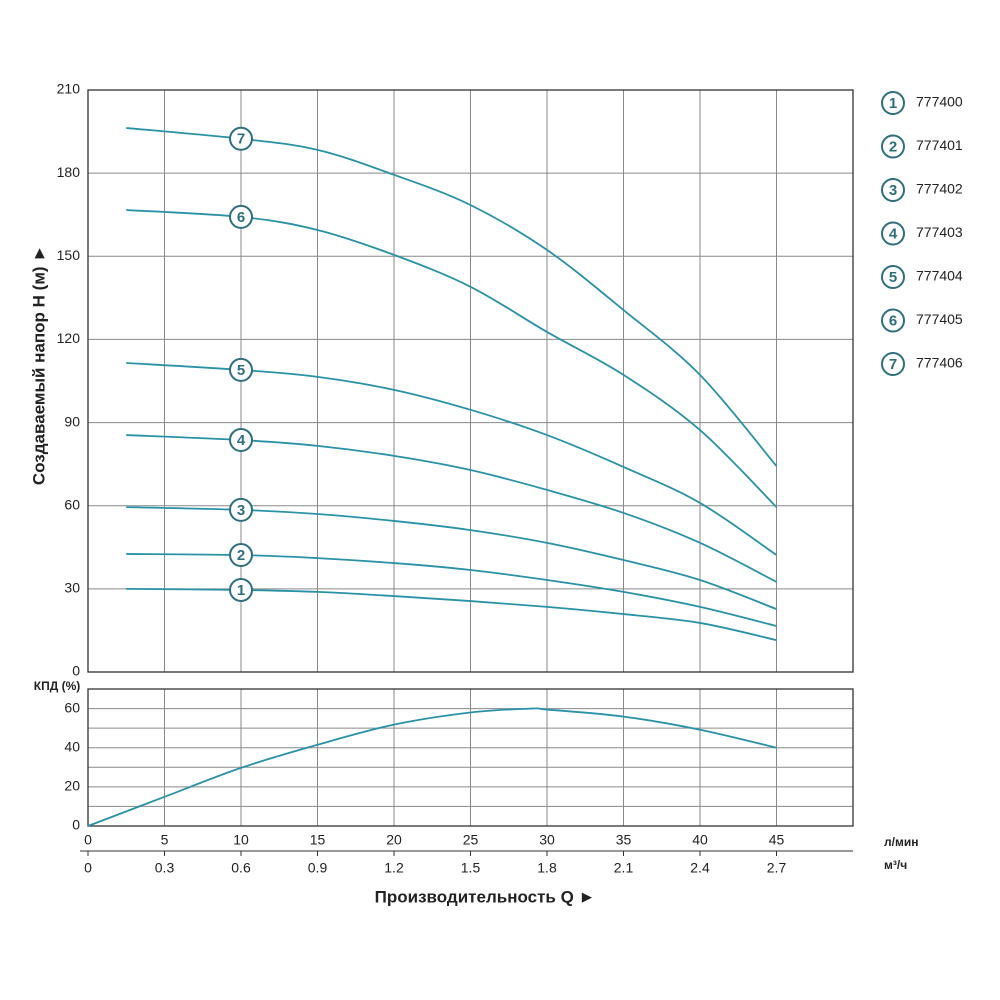 This screenshot has height=1000, width=1000. What do you see at coordinates (939, 145) in the screenshot?
I see `legend-label: 777401` at bounding box center [939, 145].